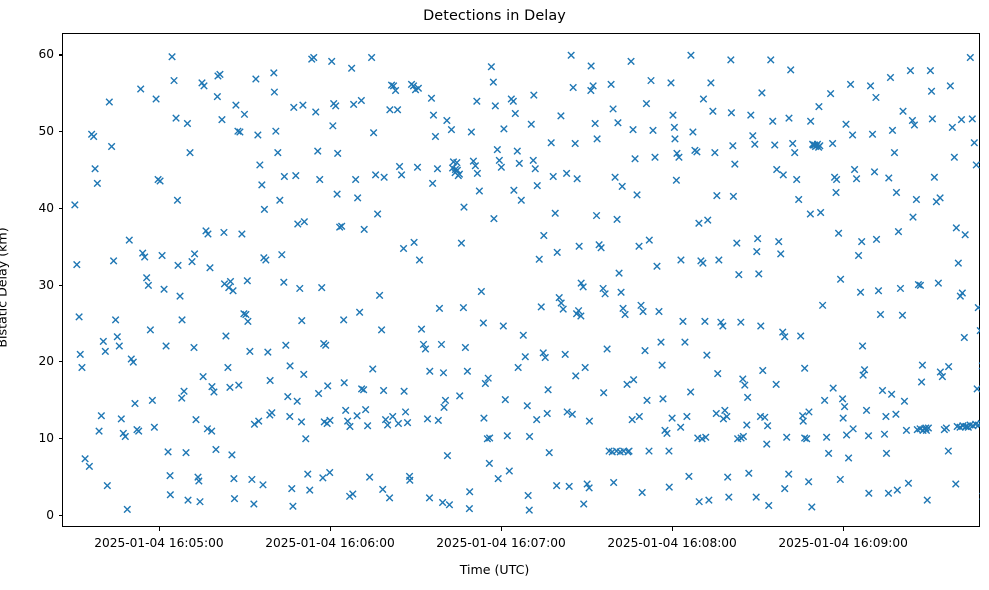 The image size is (989, 590). I want to click on y-tick-label: 30, so click(46, 284).